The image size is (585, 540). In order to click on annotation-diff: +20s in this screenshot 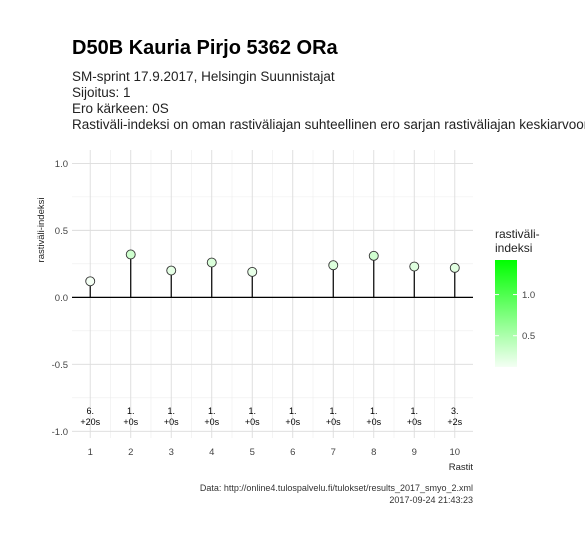, I will do `click(90, 422)`.